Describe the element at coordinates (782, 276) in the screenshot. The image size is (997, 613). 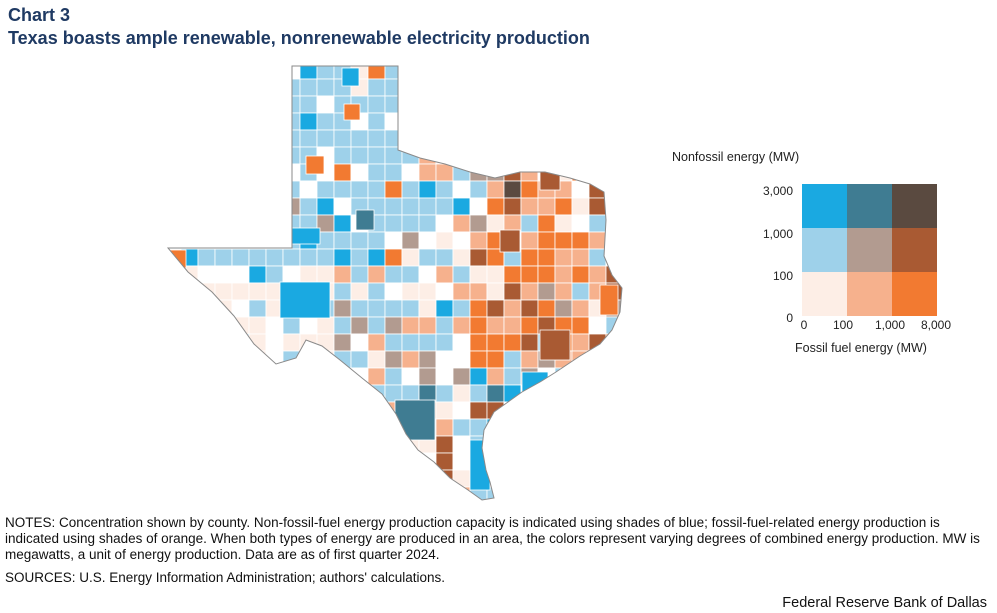
I see `legend-y-tick: 100` at that location.